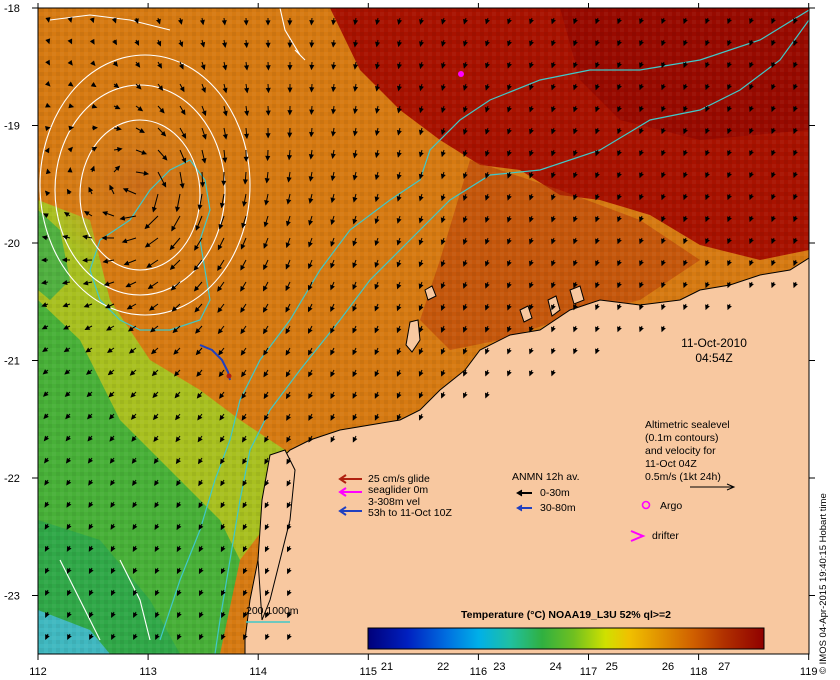  What do you see at coordinates (714, 343) in the screenshot?
I see `date-label: 11-Oct-2010` at bounding box center [714, 343].